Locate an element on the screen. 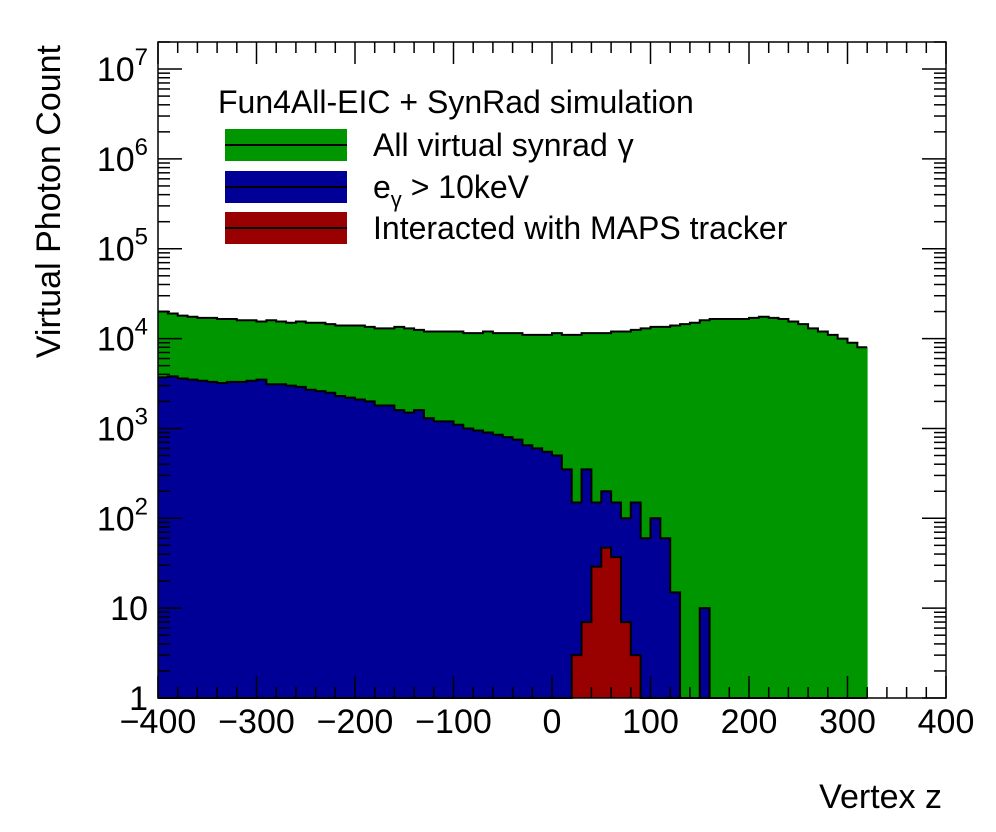 The image size is (996, 832). x-tick-label: −200 is located at coordinates (355, 722).